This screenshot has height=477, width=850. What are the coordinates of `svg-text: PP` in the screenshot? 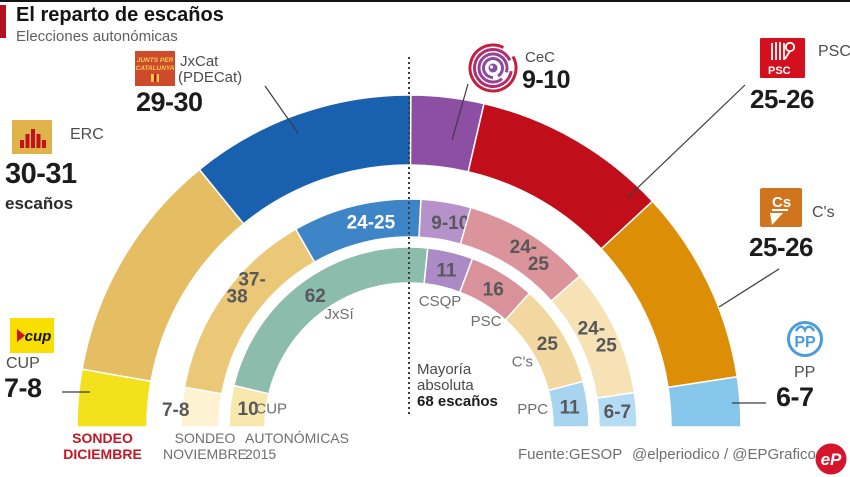 It's located at (805, 342).